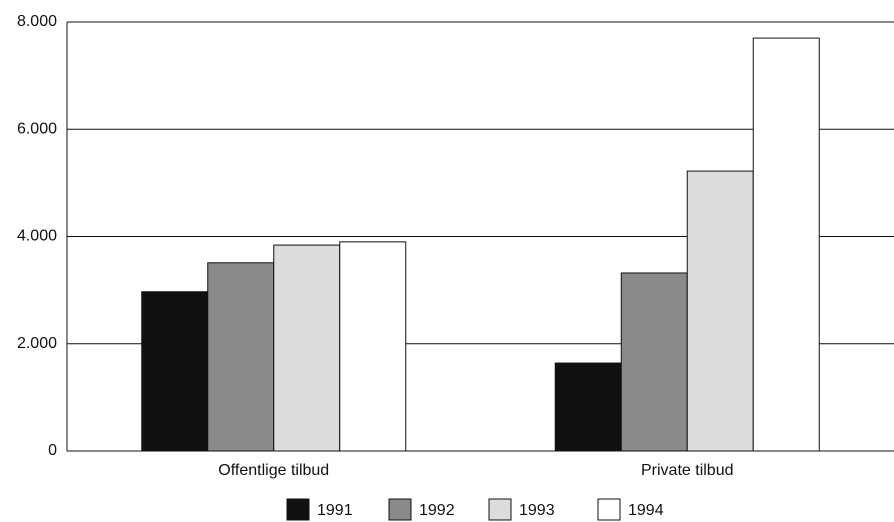 This screenshot has height=522, width=894. Describe the element at coordinates (37, 236) in the screenshot. I see `y-tick-label: 4.000` at that location.